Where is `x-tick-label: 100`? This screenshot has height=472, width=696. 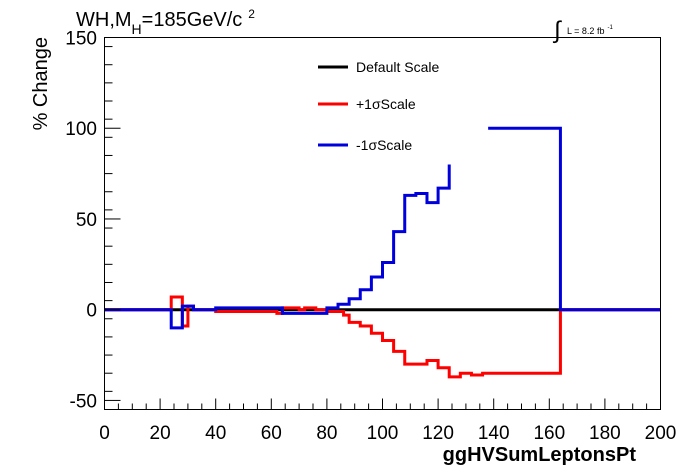
x-tick-label: 100 is located at coordinates (383, 433).